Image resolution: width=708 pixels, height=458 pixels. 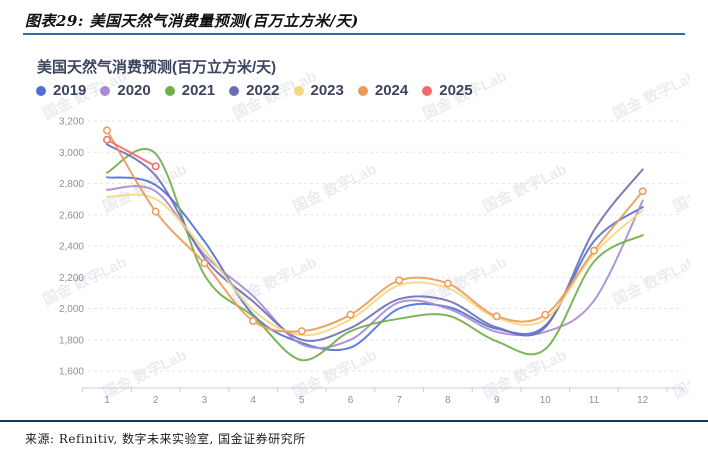 I want to click on caption-divider, so click(x=354, y=34).